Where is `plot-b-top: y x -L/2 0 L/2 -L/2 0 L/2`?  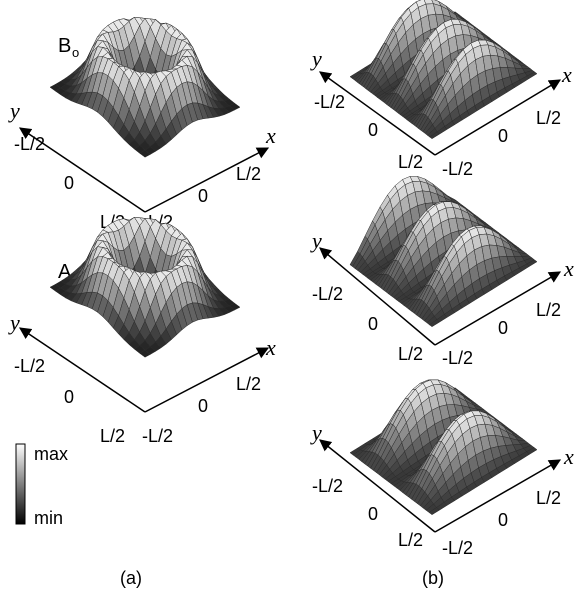
plot-b-top: y x -L/2 0 L/2 -L/2 0 L/2 is located at coordinates (441, 89).